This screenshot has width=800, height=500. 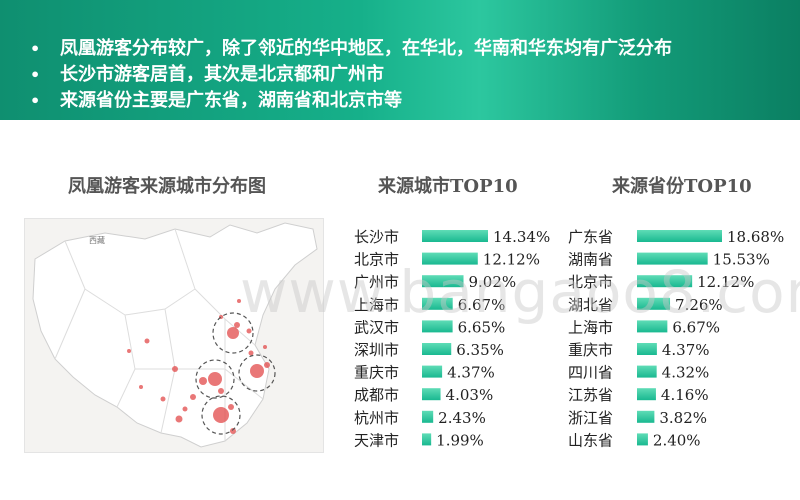 I want to click on category-label: 广州市, so click(x=376, y=282).